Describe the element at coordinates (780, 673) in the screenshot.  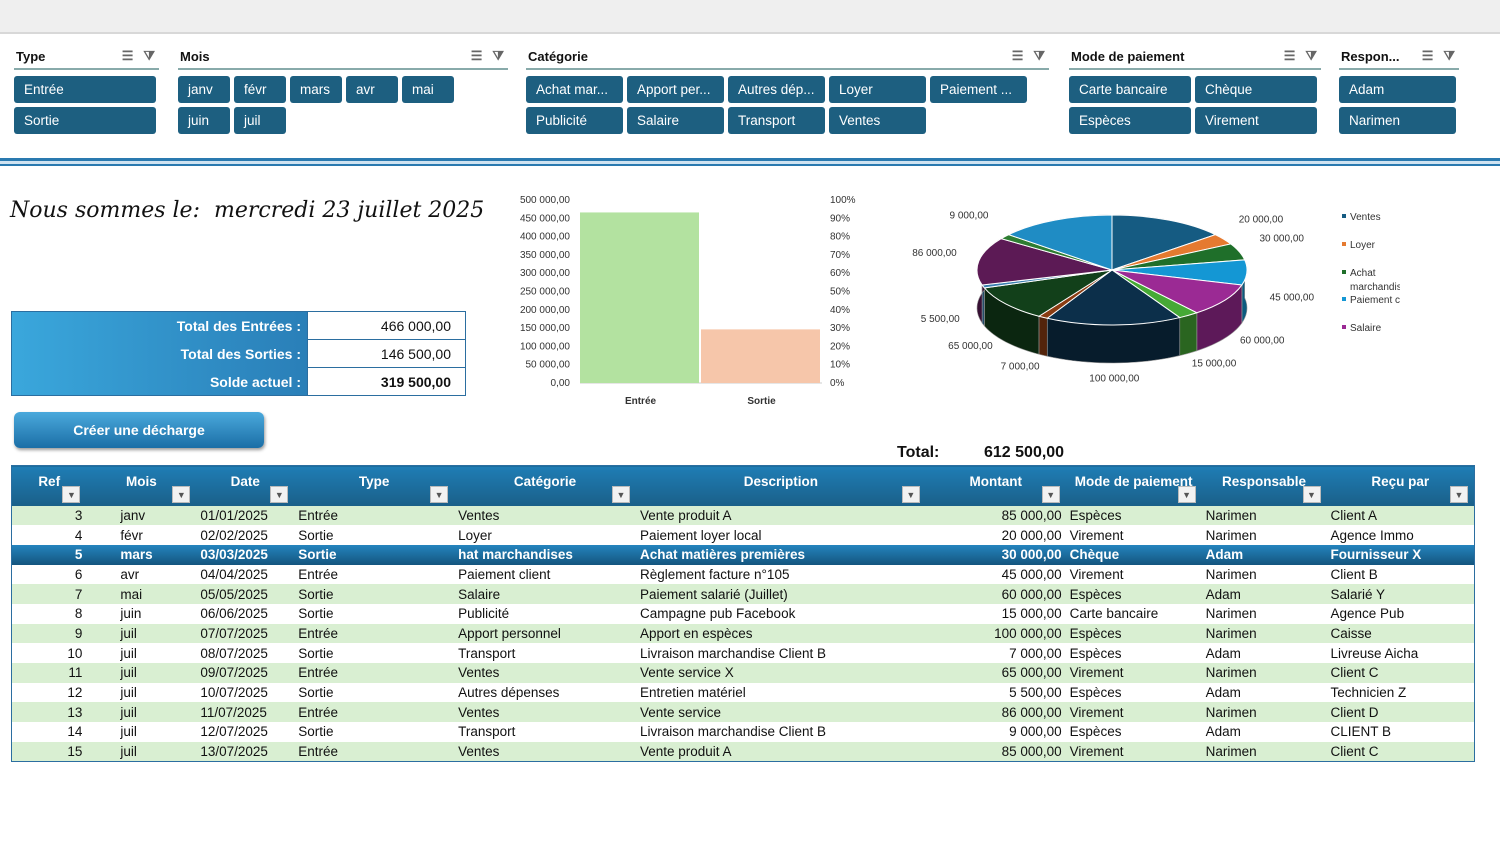
I see `table-cell: Vente service X` at that location.